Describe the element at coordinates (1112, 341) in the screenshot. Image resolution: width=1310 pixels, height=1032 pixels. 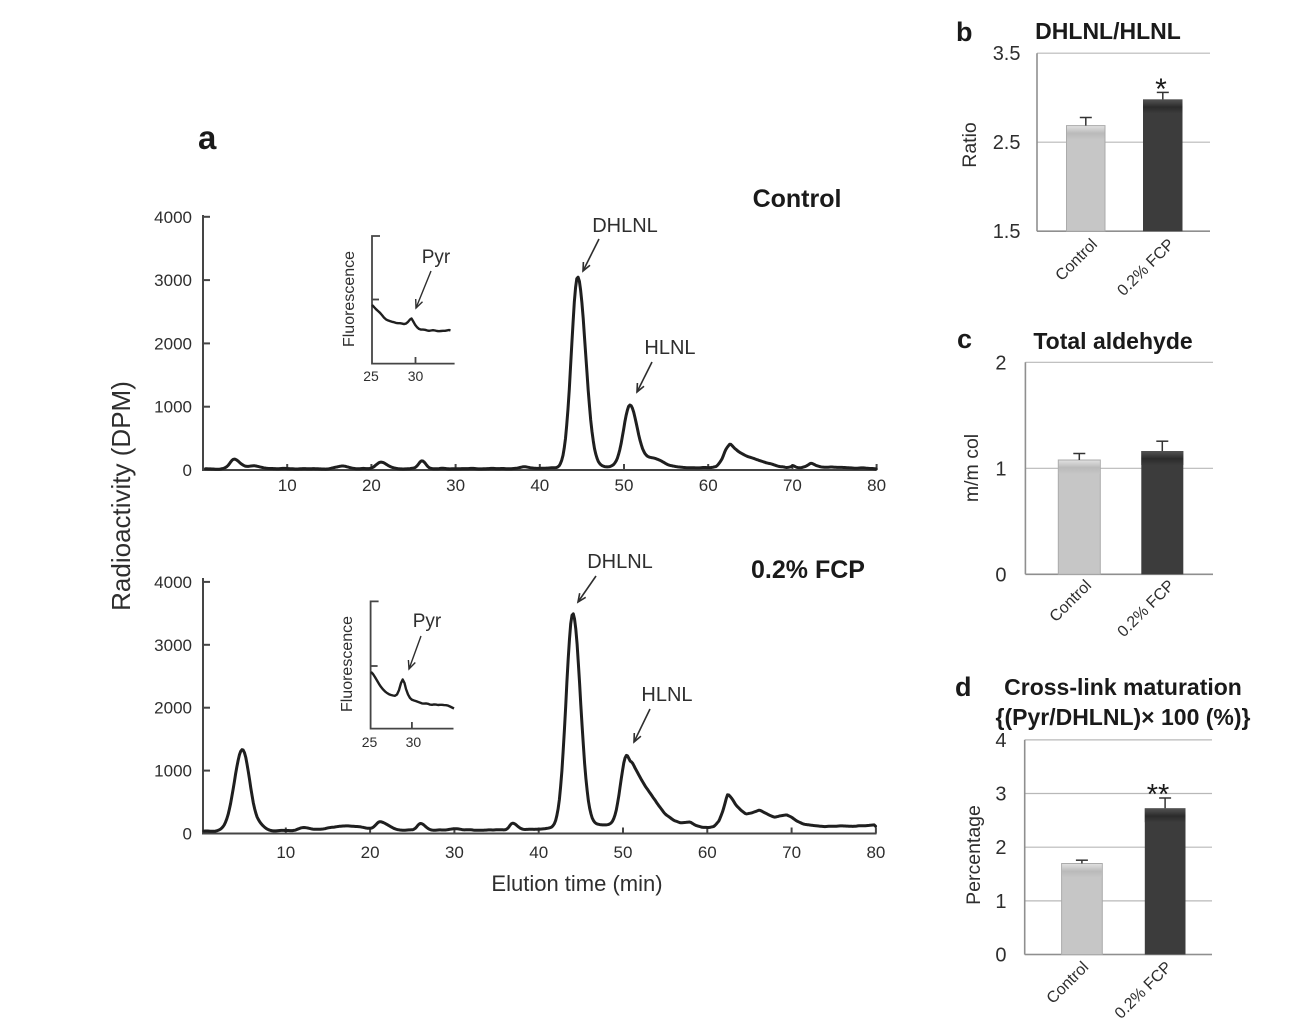
I see `svg-text: Total aldehyde` at that location.